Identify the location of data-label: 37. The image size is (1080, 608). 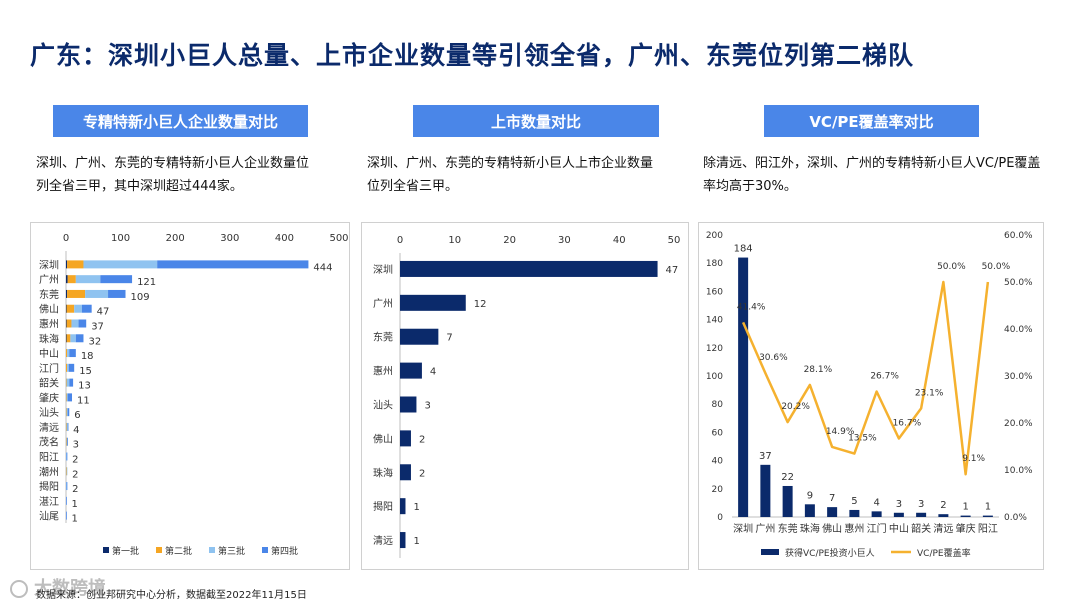
(97, 327).